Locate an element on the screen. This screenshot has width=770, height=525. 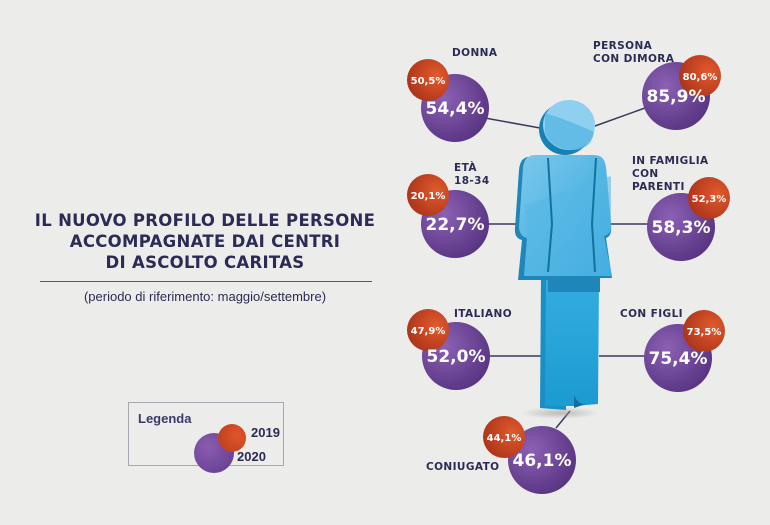
value-2019: 50,5% is located at coordinates (428, 81).